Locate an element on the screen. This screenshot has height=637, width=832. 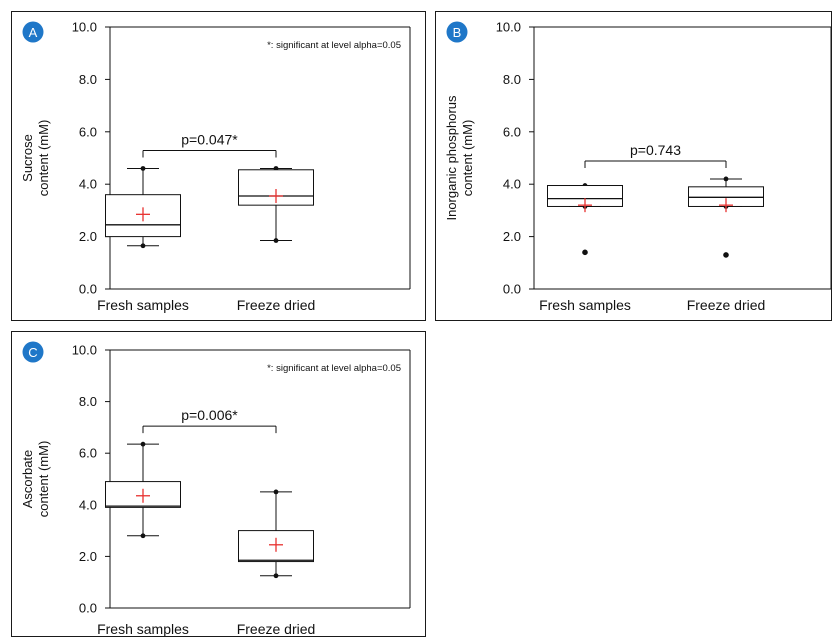
panel-letter: A is located at coordinates (33, 32).